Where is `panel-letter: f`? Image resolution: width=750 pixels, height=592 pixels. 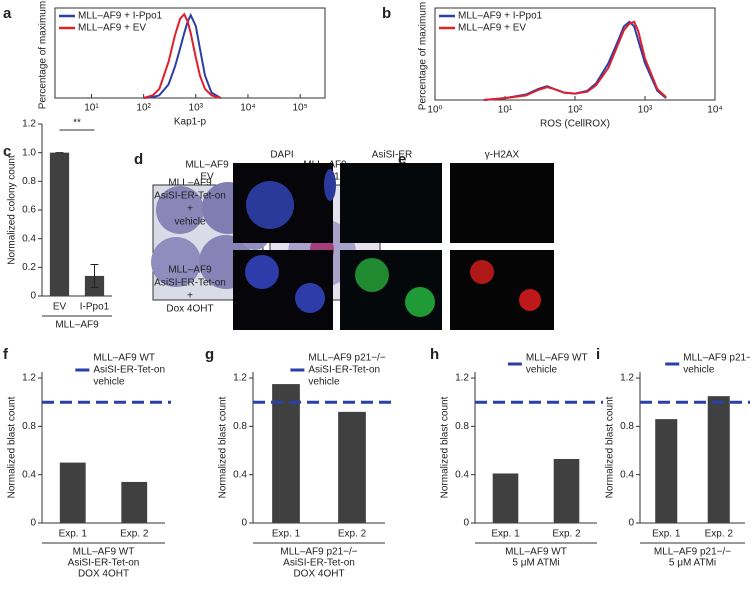
panel-letter: f is located at coordinates (6, 354).